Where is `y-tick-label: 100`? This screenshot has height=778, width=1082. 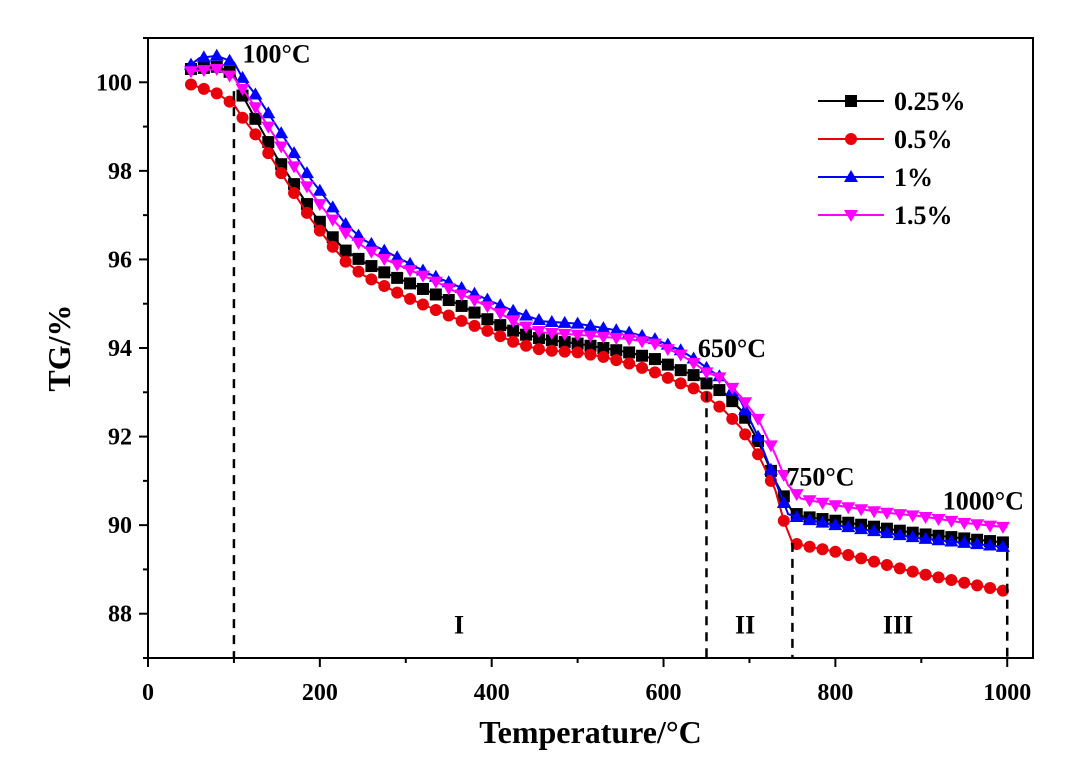
y-tick-label: 100 is located at coordinates (114, 83).